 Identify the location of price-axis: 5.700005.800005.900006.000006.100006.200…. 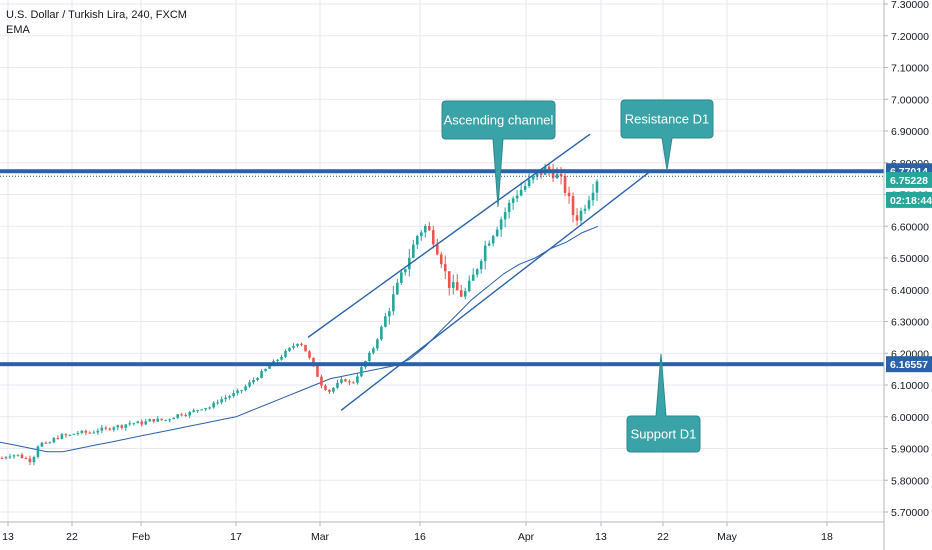
(907, 275).